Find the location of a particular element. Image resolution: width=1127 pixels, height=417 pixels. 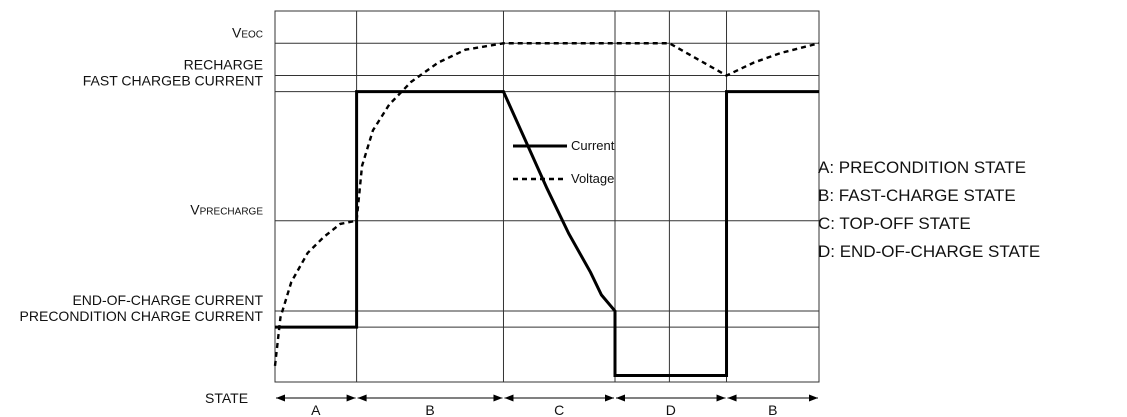

state-segment-label: D is located at coordinates (671, 409).